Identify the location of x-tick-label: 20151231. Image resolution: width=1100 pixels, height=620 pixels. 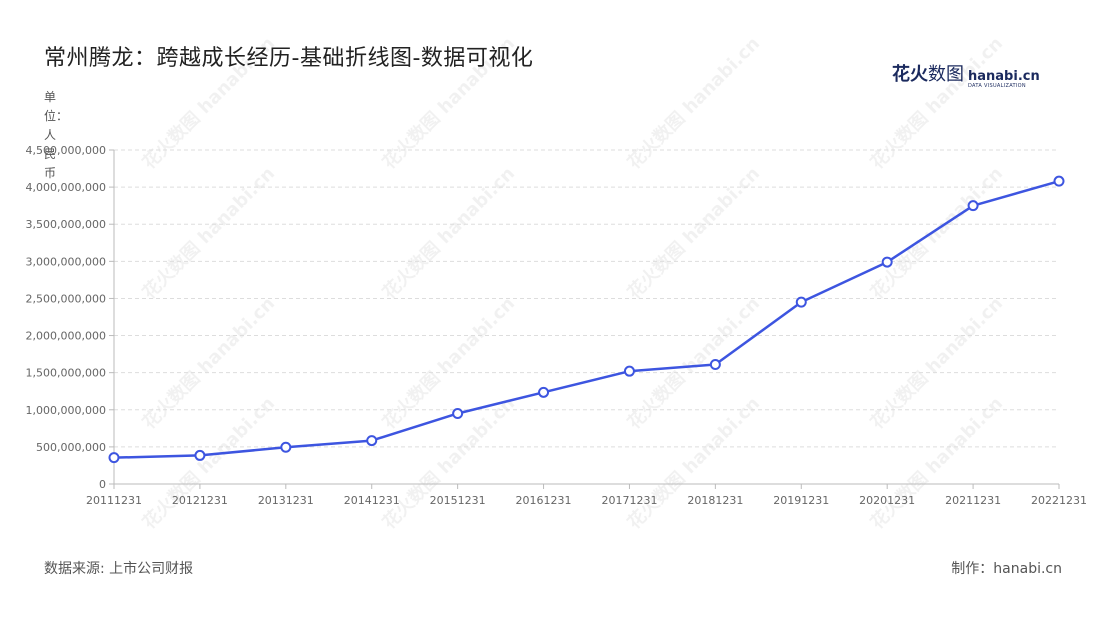
(458, 500).